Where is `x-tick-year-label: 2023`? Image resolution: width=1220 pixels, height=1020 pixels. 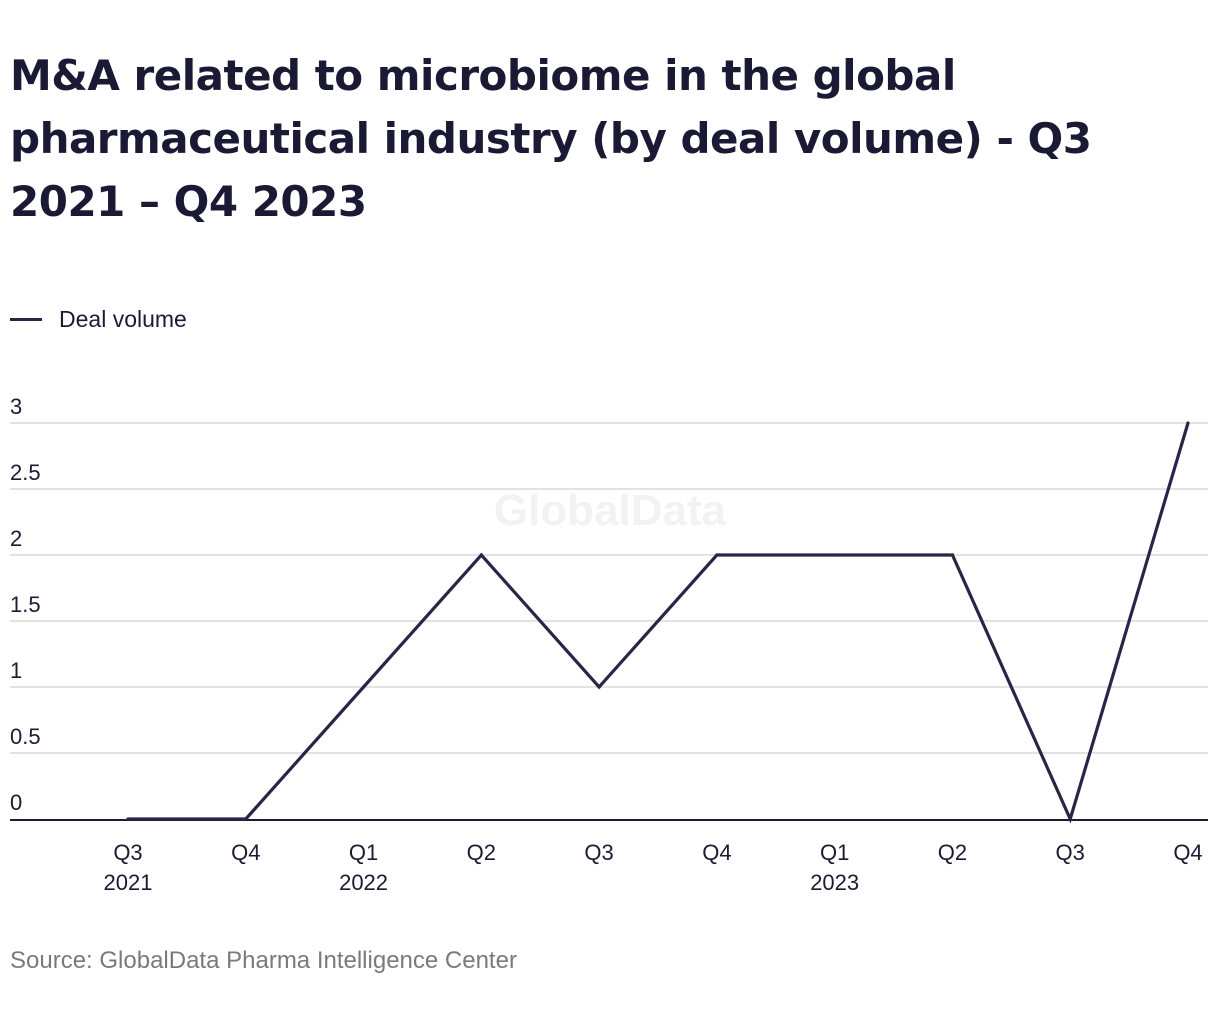 x-tick-year-label: 2023 is located at coordinates (834, 882).